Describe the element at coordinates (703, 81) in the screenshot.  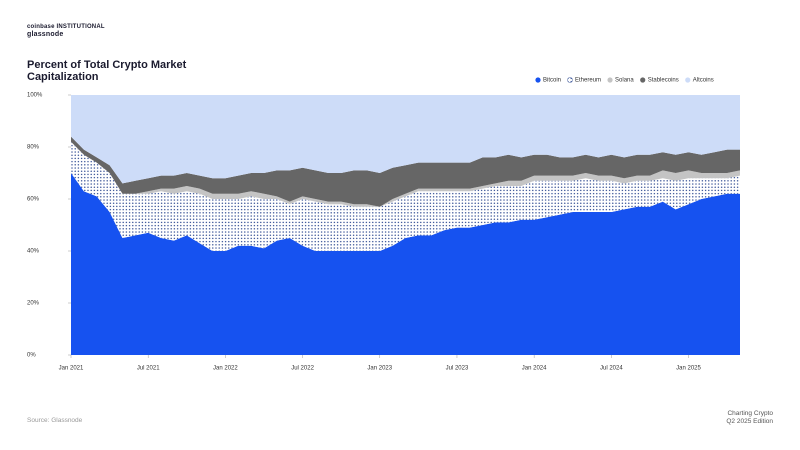
I see `legend-label: Altcoins` at that location.